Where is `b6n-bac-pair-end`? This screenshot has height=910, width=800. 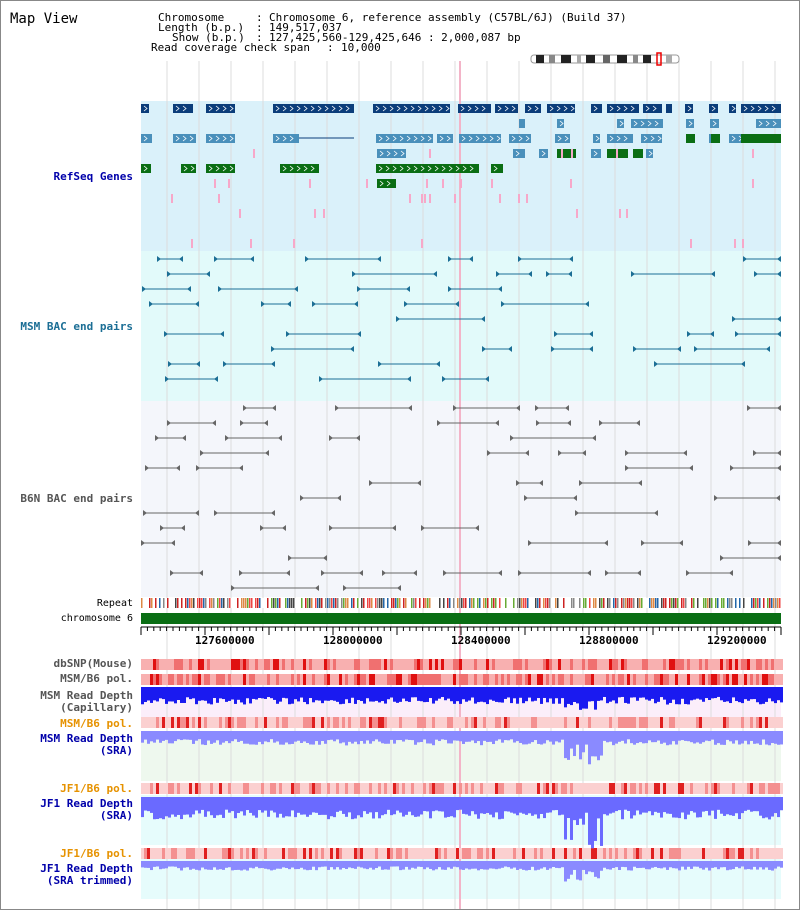
b6n-bac-pair-end is located at coordinates (323, 573).